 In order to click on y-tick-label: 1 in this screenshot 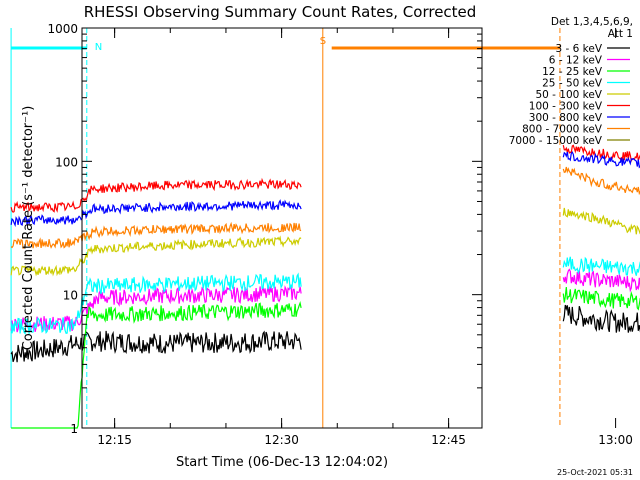, I will do `click(74, 429)`.